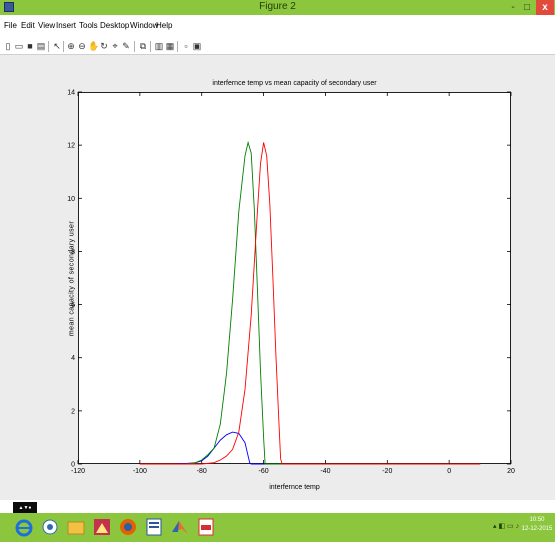  What do you see at coordinates (71, 199) in the screenshot?
I see `y-tick-label: 10` at bounding box center [71, 199].